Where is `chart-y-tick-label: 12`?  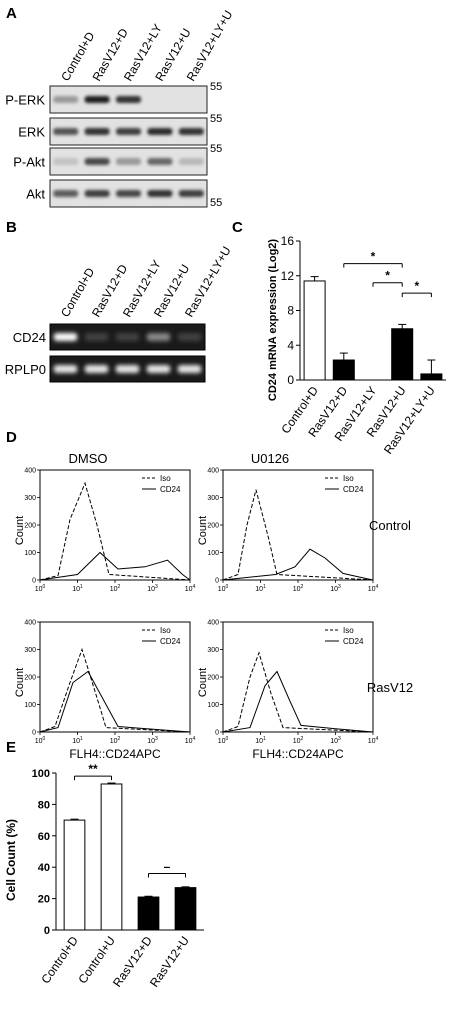
chart-y-tick-label: 12 is located at coordinates (288, 276).